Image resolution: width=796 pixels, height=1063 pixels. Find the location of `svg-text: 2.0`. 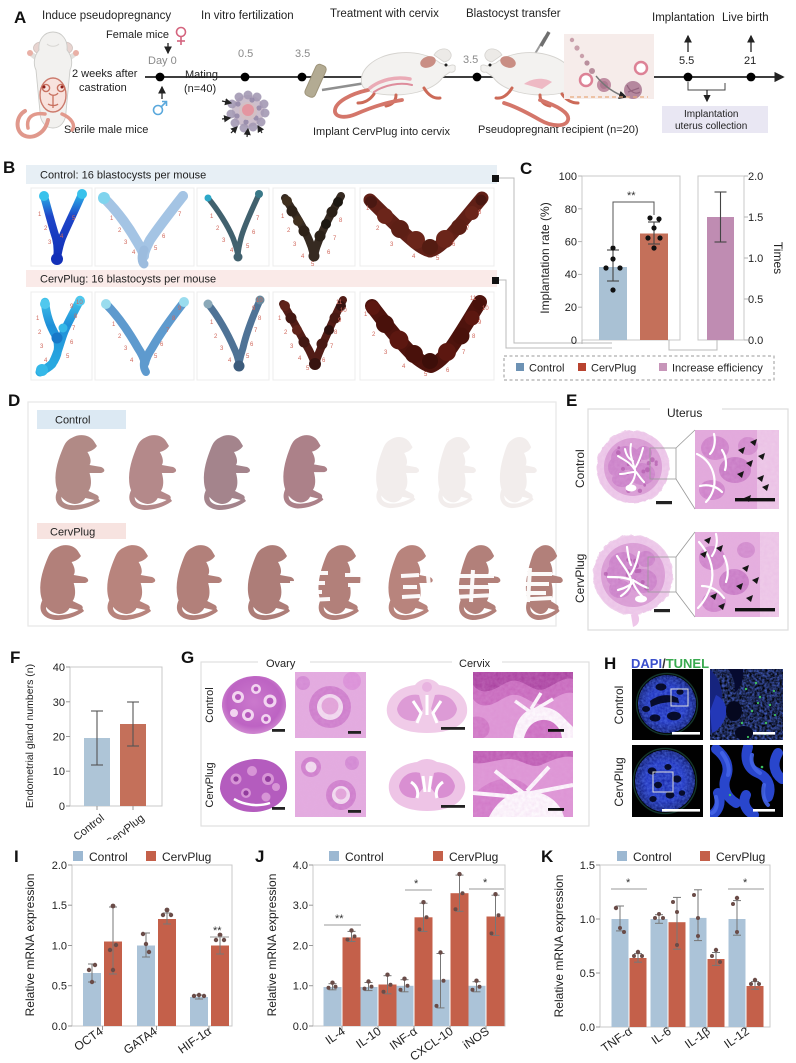

svg-text: 2.0 is located at coordinates (59, 866).